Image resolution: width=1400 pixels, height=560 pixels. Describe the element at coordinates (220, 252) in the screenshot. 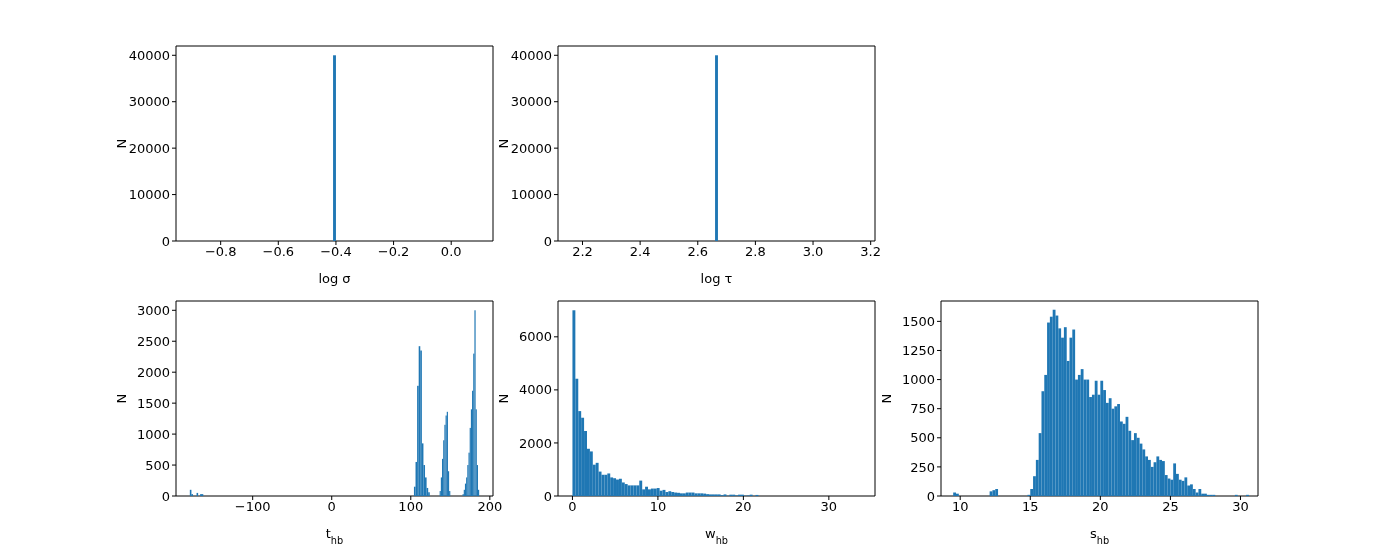

I see `x-tick-label: −0.8` at that location.